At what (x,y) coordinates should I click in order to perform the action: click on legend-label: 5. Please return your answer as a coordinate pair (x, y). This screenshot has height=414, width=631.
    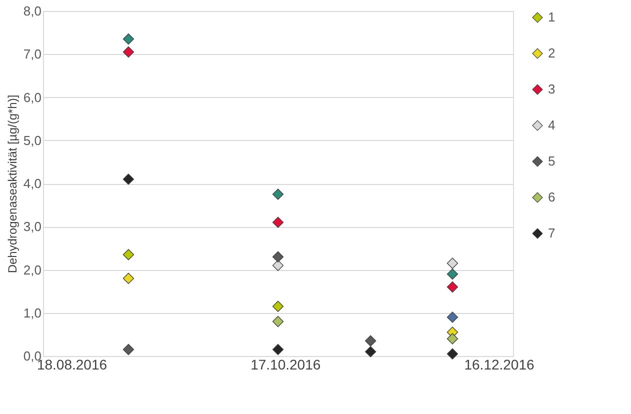
    Looking at the image, I should click on (552, 161).